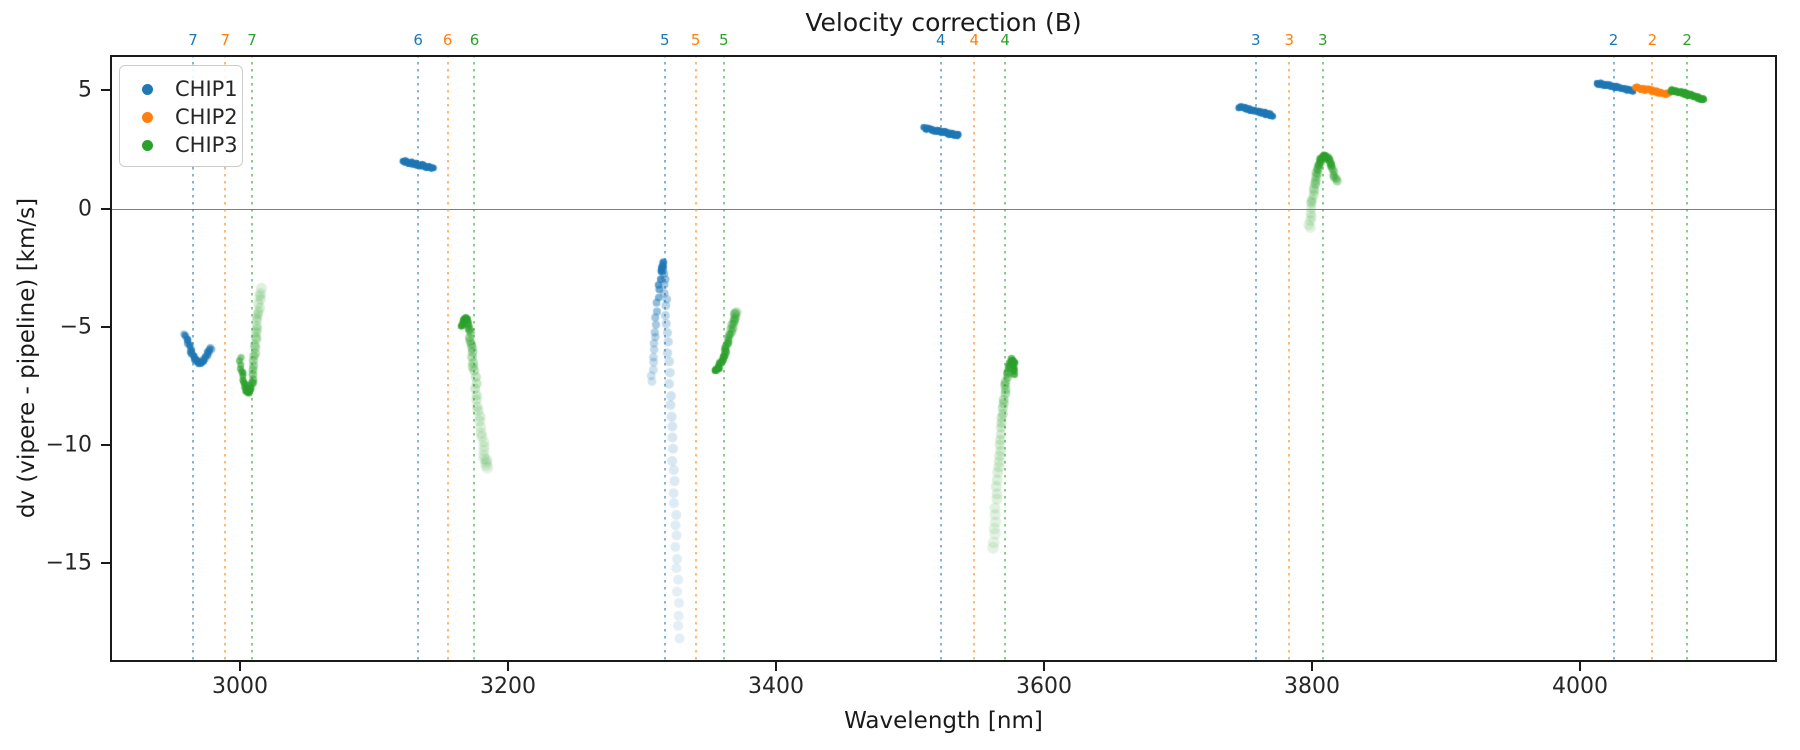 Image resolution: width=1800 pixels, height=750 pixels. Describe the element at coordinates (206, 145) in the screenshot. I see `legend-item-label: CHIP3` at that location.